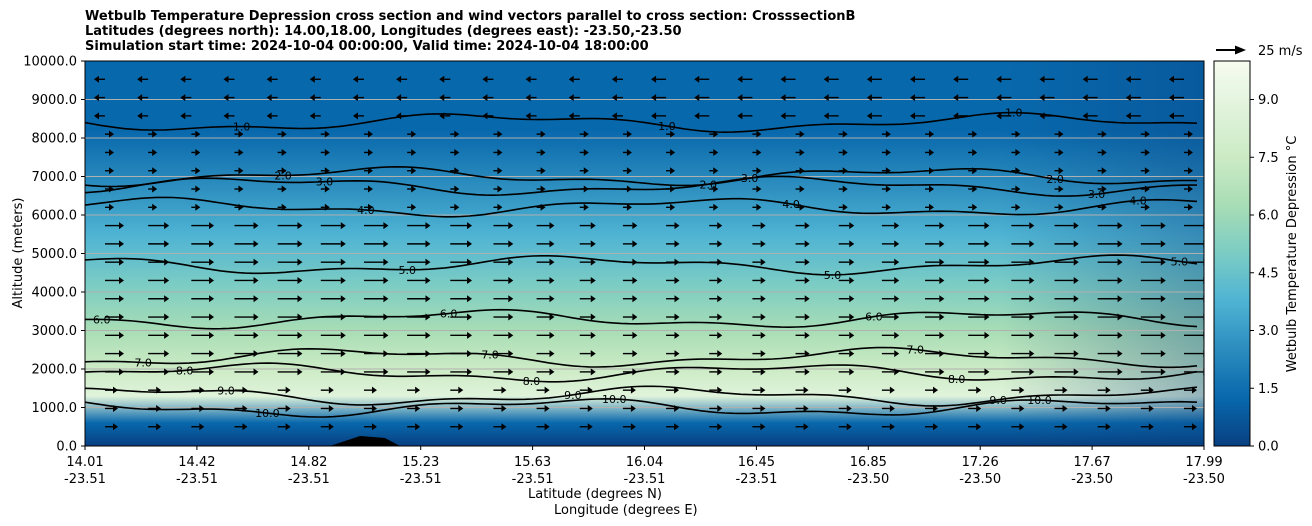 Image resolution: width=1312 pixels, height=526 pixels. What do you see at coordinates (242, 127) in the screenshot?
I see `contour-label: 1.0` at bounding box center [242, 127].